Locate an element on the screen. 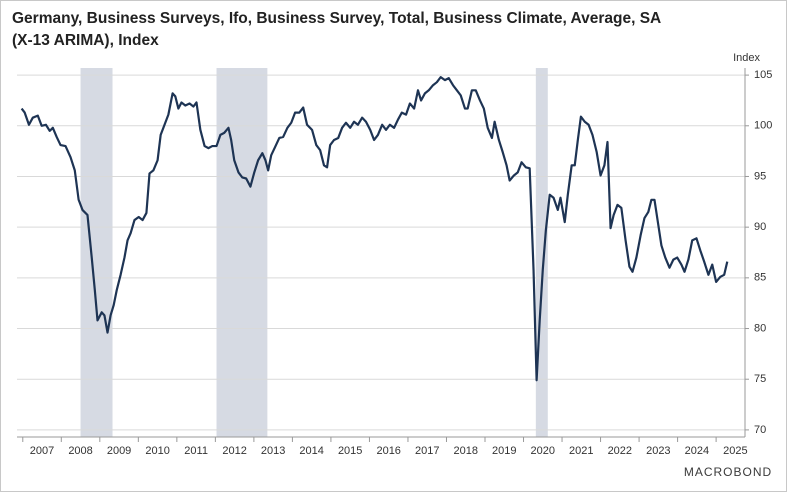  x-tick-label: 2022 is located at coordinates (620, 451).